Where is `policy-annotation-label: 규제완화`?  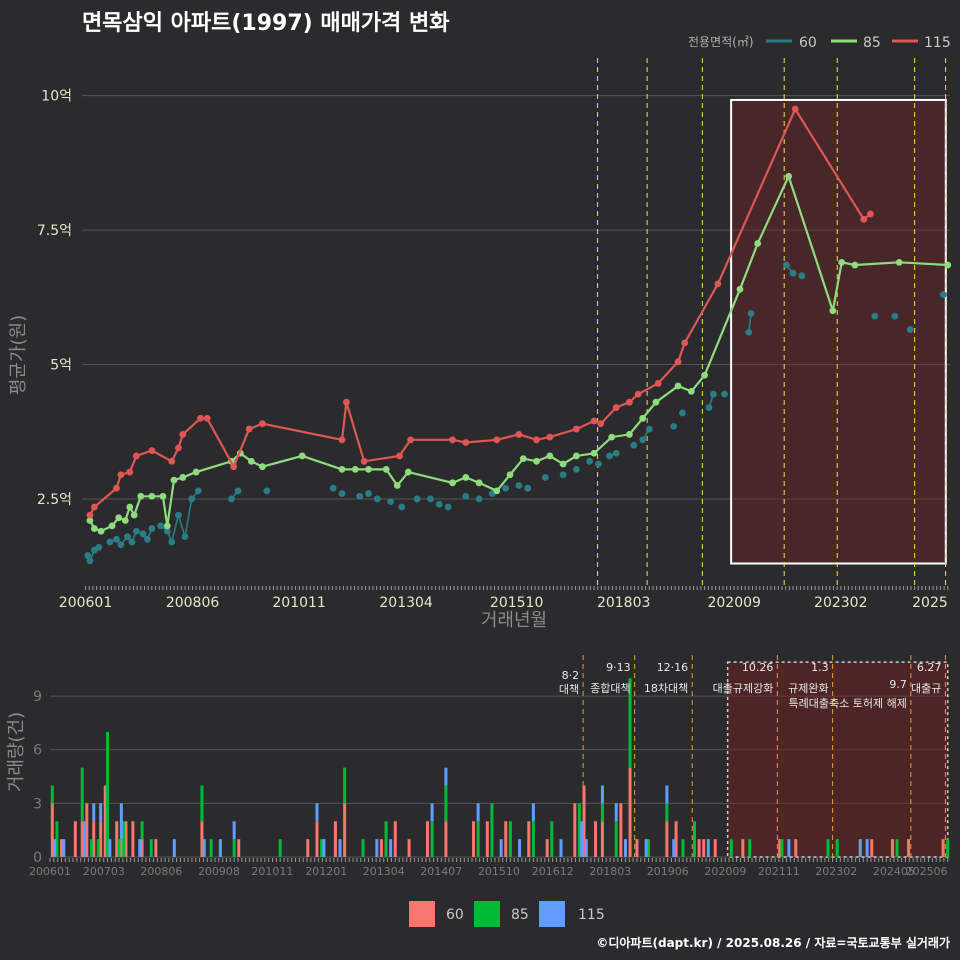 policy-annotation-label: 규제완화 is located at coordinates (808, 688).